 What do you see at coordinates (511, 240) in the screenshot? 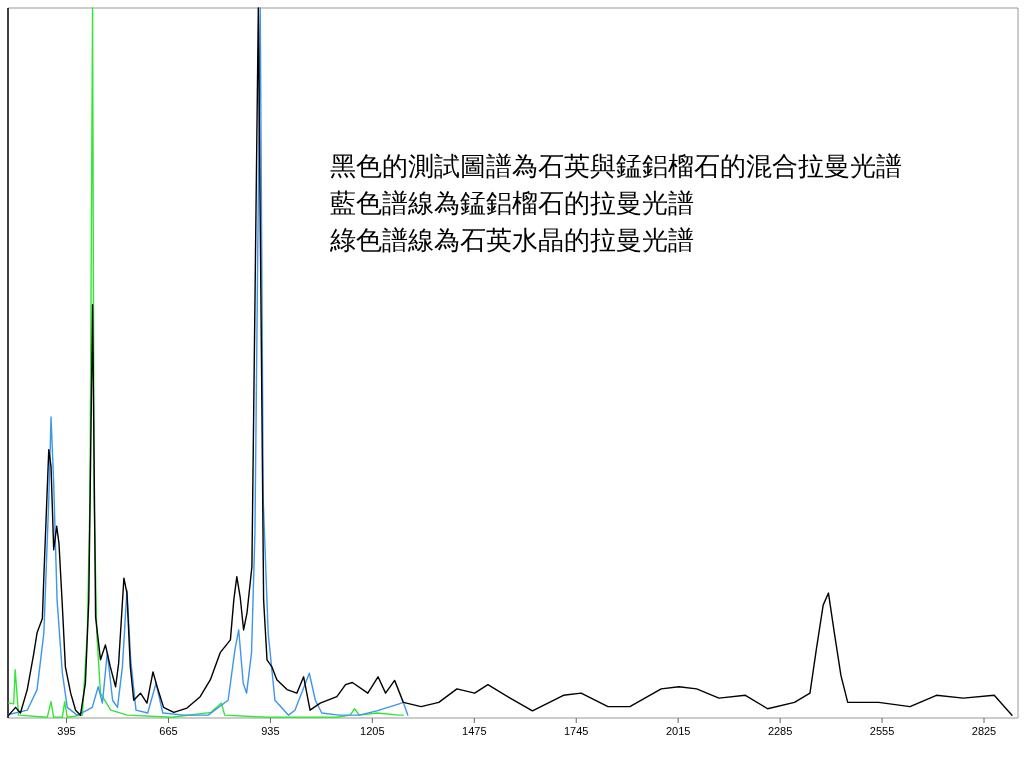
I see `annotation: 綠色譜線為石英水晶的拉曼光譜` at bounding box center [511, 240].